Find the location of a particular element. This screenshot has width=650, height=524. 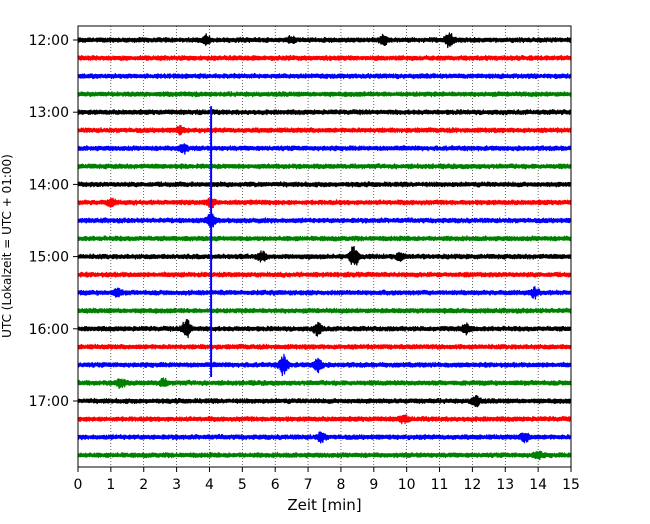

y-tick-label-1400: 14:00 is located at coordinates (49, 185).